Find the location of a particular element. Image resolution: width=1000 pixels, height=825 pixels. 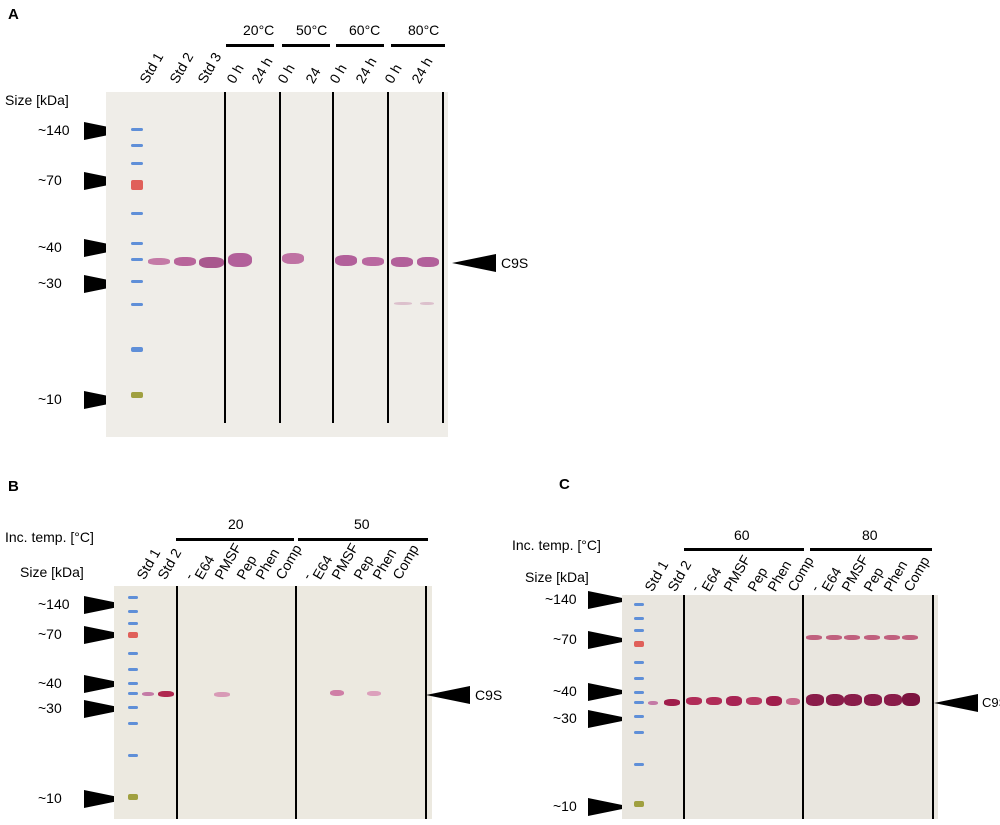

panel-b-marker-140: ~140 is located at coordinates (54, 604).